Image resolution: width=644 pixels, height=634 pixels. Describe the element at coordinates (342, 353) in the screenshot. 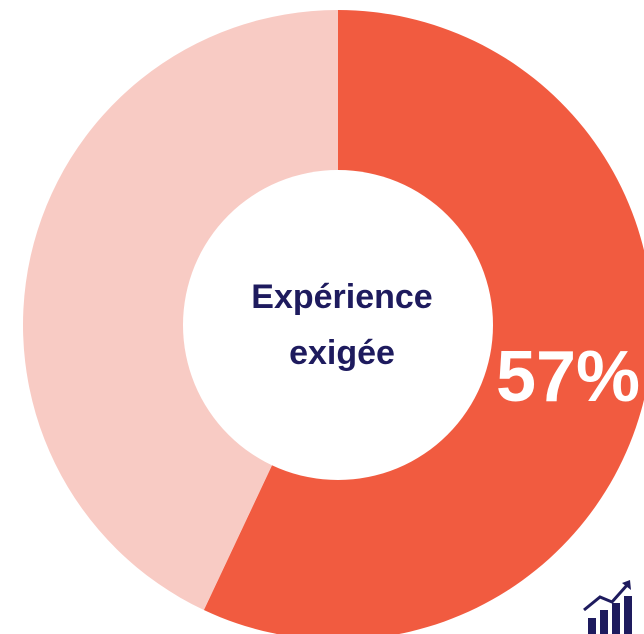

I see `center-label-line-2: exigée` at that location.